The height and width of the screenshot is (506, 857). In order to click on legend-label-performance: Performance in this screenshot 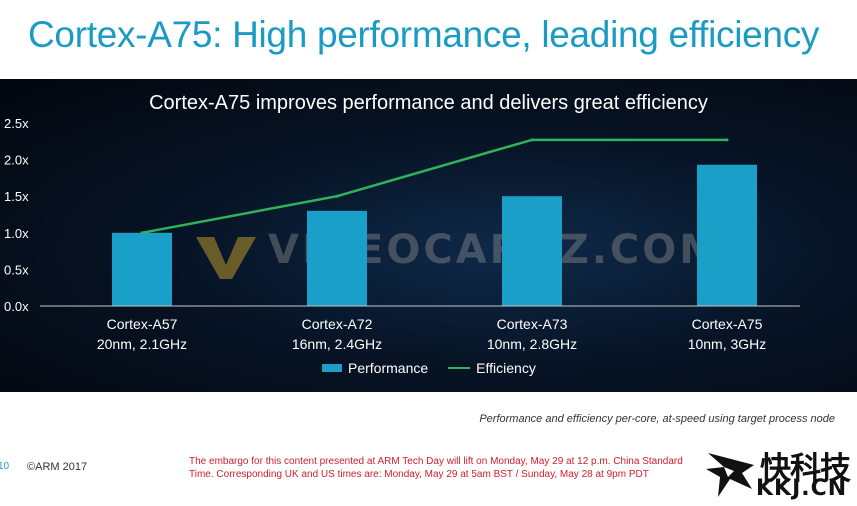, I will do `click(388, 368)`.